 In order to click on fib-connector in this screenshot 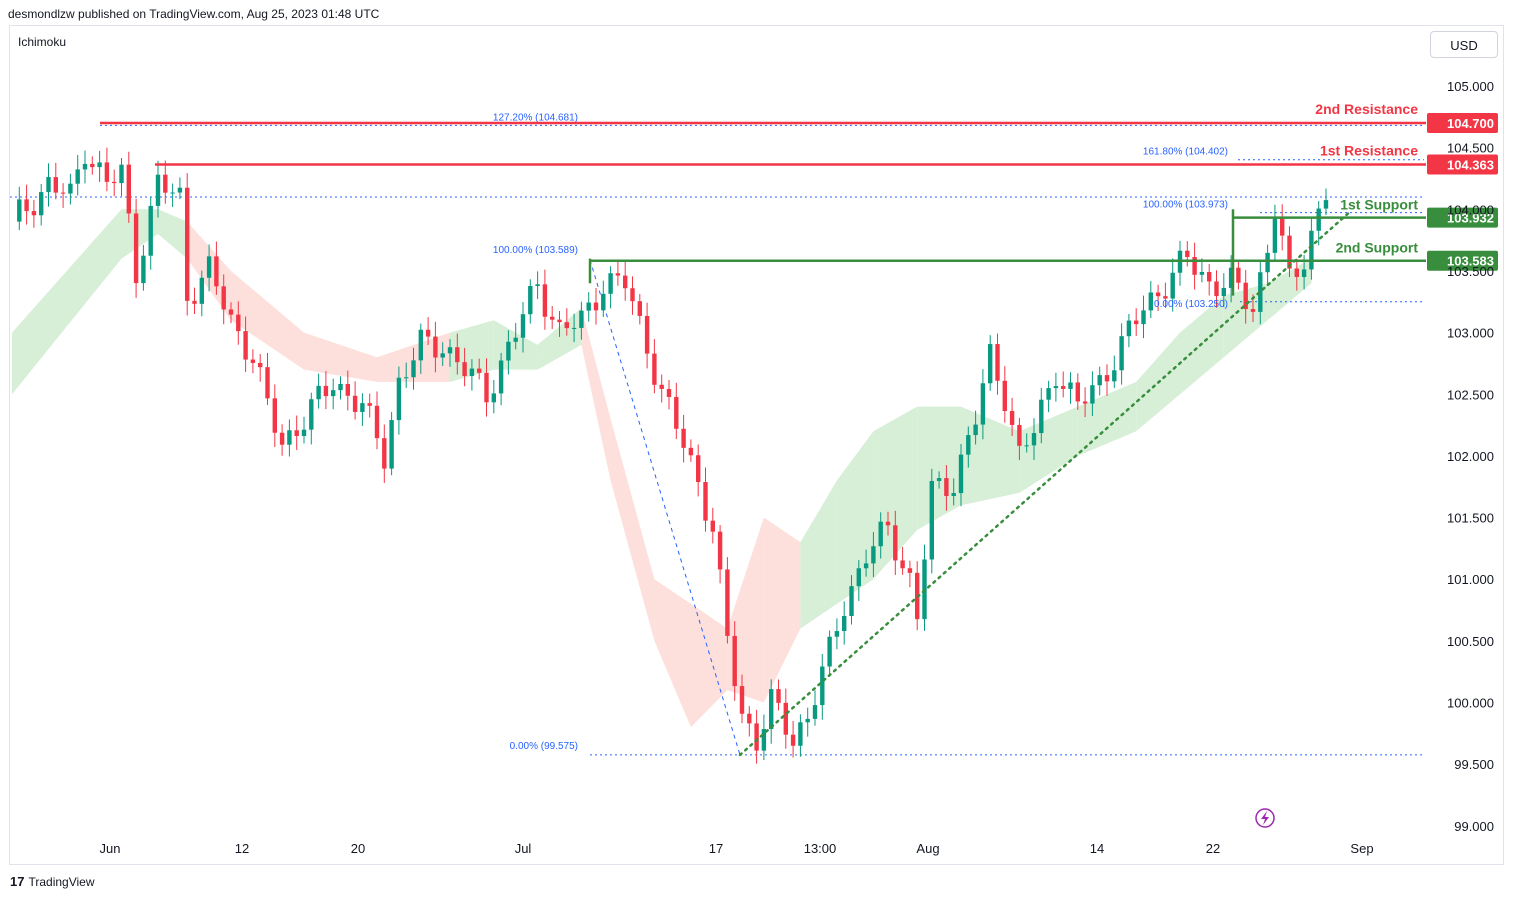, I will do `click(665, 507)`.